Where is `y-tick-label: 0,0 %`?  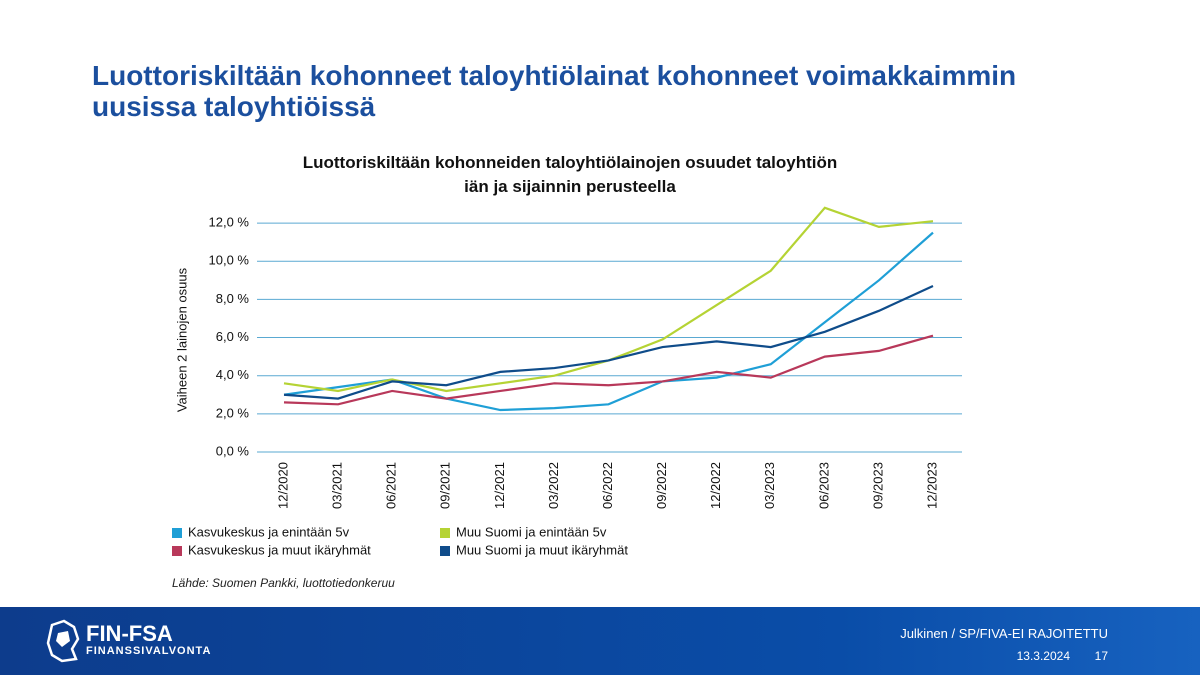
y-tick-label: 0,0 % is located at coordinates (233, 450).